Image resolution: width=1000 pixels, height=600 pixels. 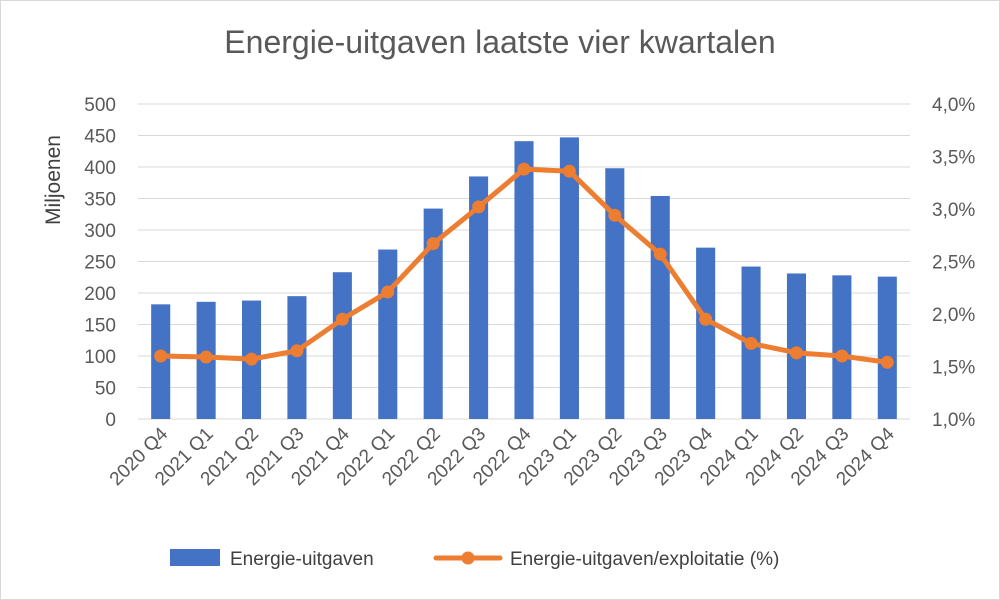 What do you see at coordinates (110, 420) in the screenshot?
I see `y-tick-label: 0` at bounding box center [110, 420].